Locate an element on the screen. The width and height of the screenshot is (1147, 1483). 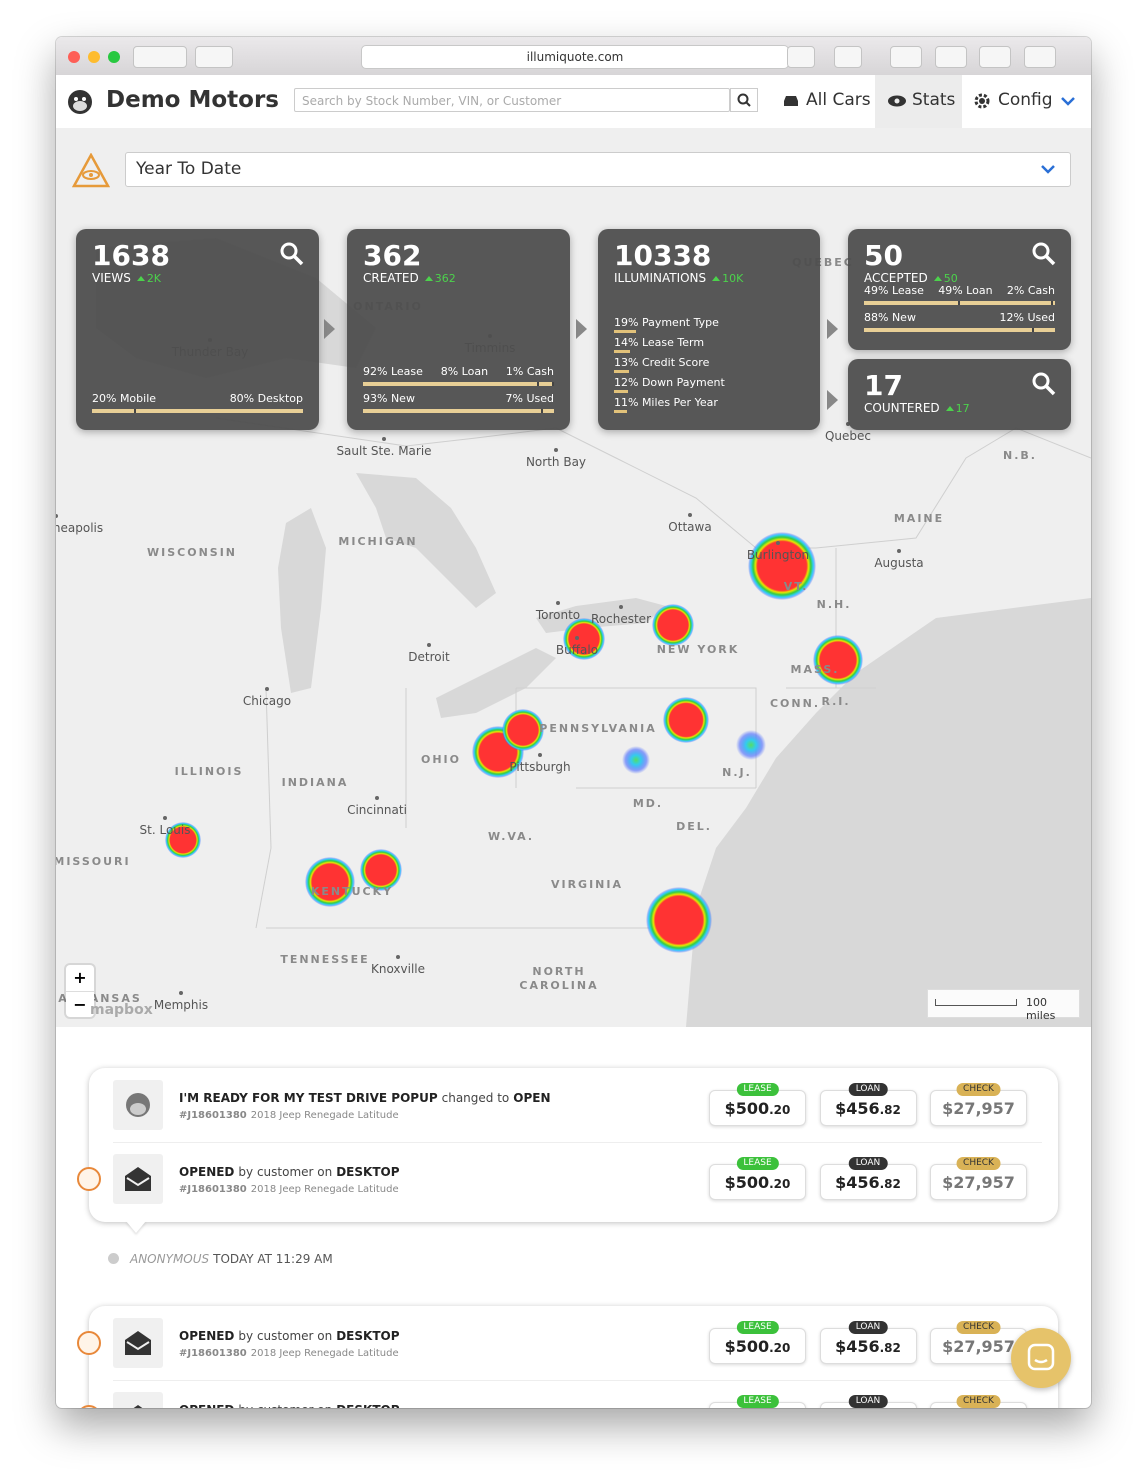
stat-delta-wrap: 17 is located at coordinates (957, 408).